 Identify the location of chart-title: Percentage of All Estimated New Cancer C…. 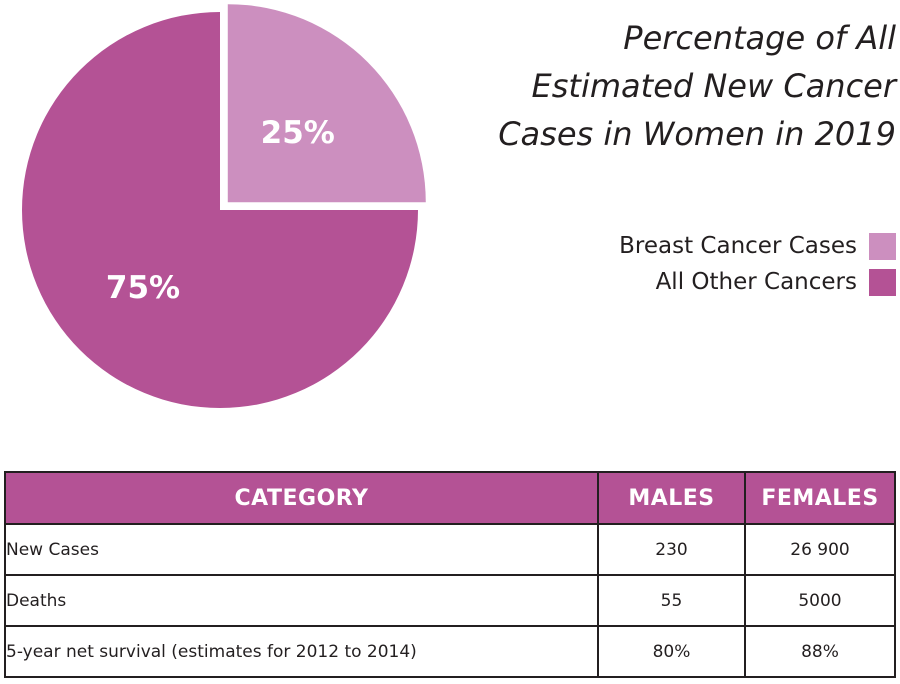
(686, 86).